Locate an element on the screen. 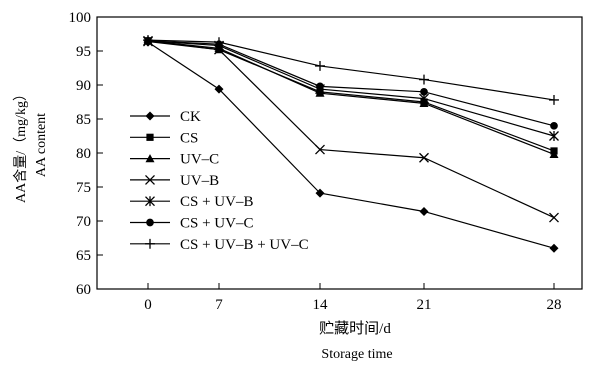 Image resolution: width=606 pixels, height=369 pixels. y-tick-label: 70 is located at coordinates (83, 222).